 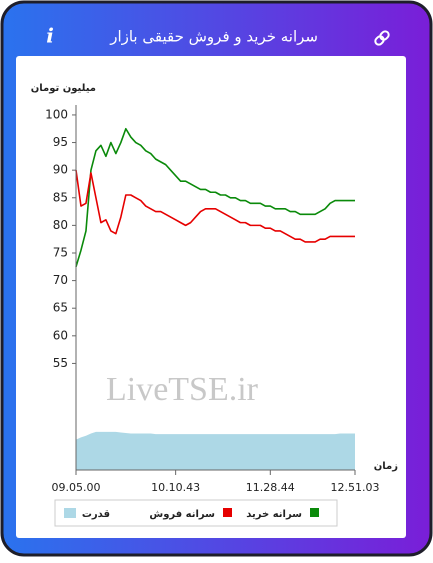 What do you see at coordinates (274, 514) in the screenshot?
I see `legend-label: سرانه خرید` at bounding box center [274, 514].